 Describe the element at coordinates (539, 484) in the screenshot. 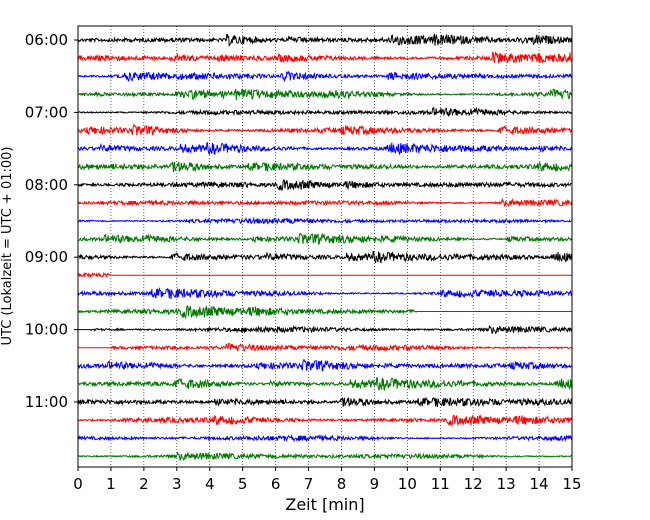

I see `x-tick-label: 14` at that location.